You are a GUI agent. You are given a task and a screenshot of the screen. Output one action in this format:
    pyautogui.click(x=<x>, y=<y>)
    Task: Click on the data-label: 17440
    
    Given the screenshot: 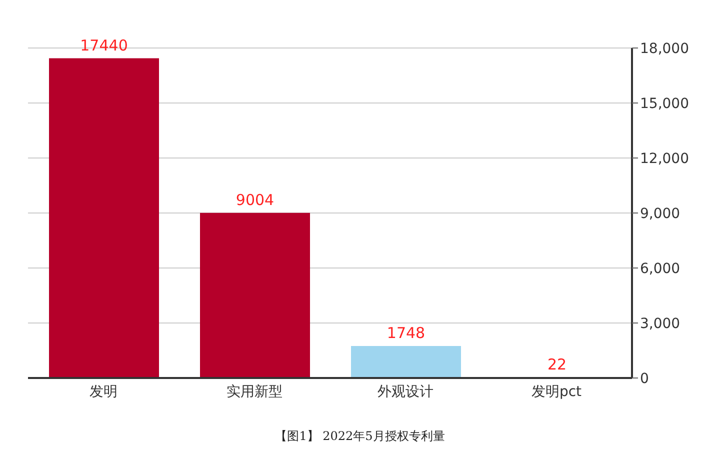 What is the action you would take?
    pyautogui.click(x=104, y=45)
    